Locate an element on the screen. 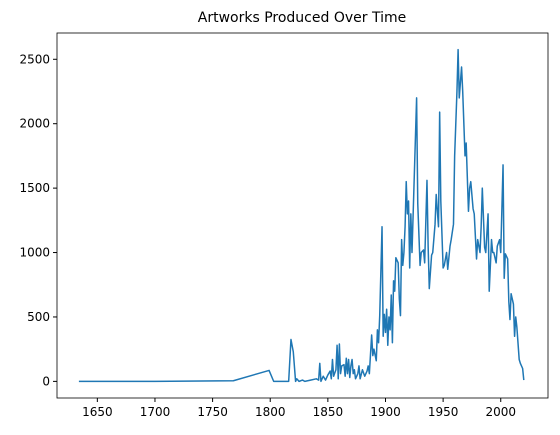 The height and width of the screenshot is (435, 560). y-tick-label: 0 is located at coordinates (46, 381).